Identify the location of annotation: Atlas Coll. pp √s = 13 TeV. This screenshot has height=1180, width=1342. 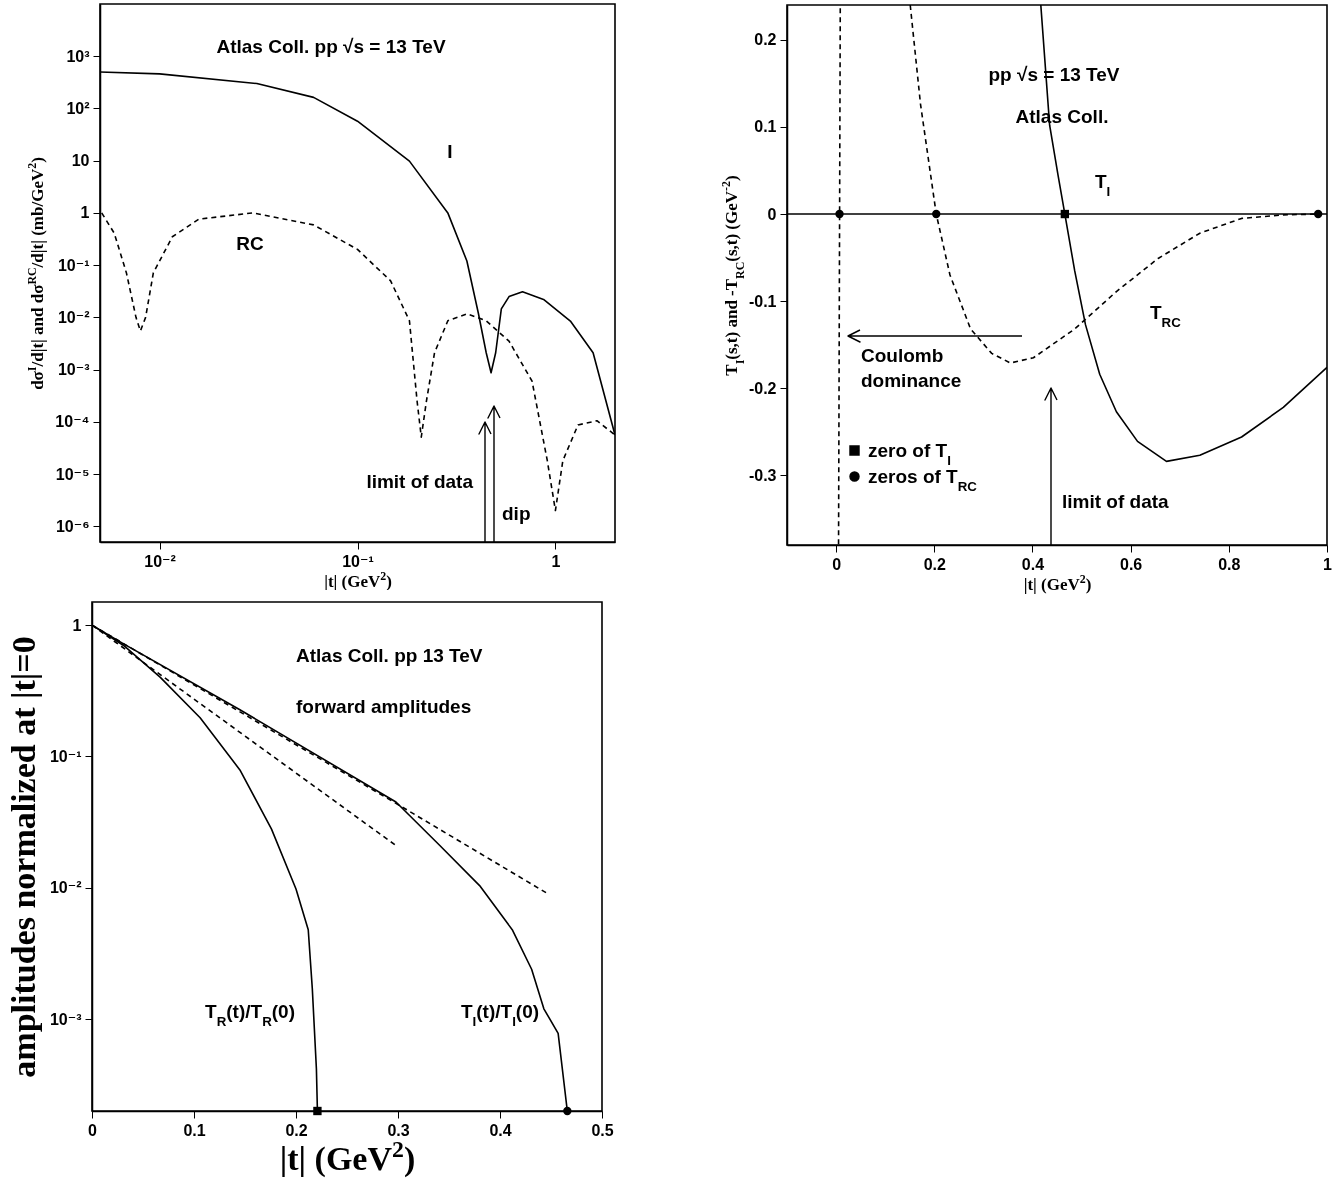
(331, 46).